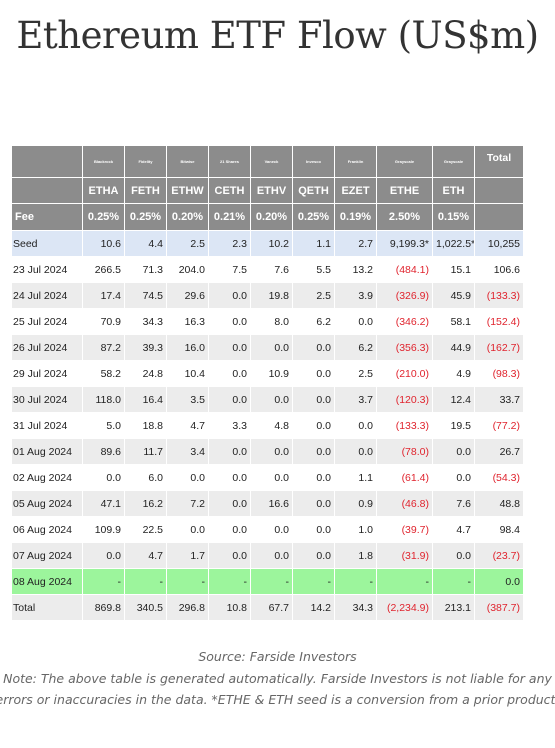 This screenshot has height=748, width=555. What do you see at coordinates (187, 190) in the screenshot?
I see `ticker-cell: ETHW` at bounding box center [187, 190].